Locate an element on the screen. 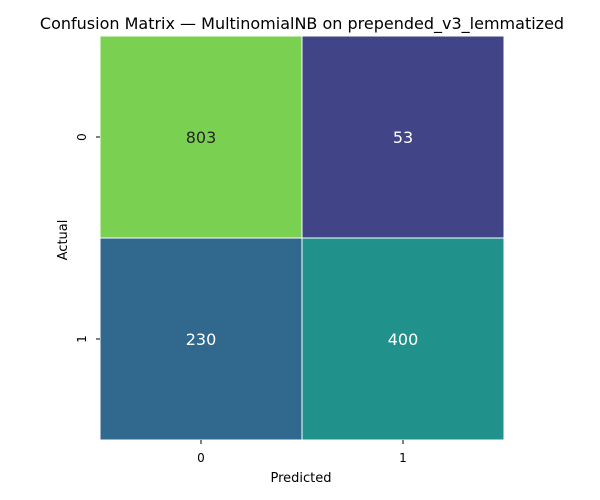  y-tick-label-0: 0 is located at coordinates (82, 137).